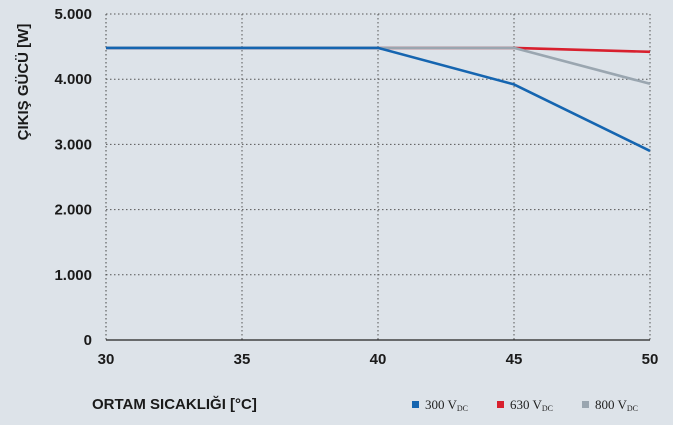  I want to click on y-tick-labels: 0 1.000 2.000 3.000 4.000 5.000, so click(73, 177).